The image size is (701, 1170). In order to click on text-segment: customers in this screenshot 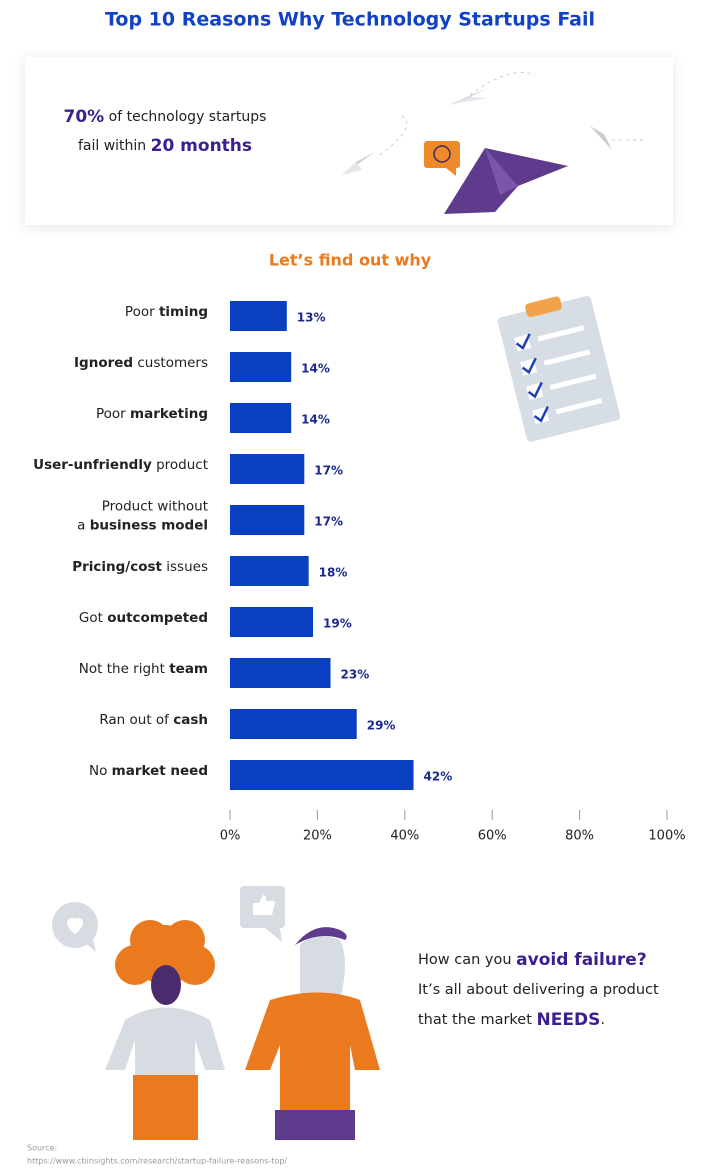, I will do `click(170, 363)`.